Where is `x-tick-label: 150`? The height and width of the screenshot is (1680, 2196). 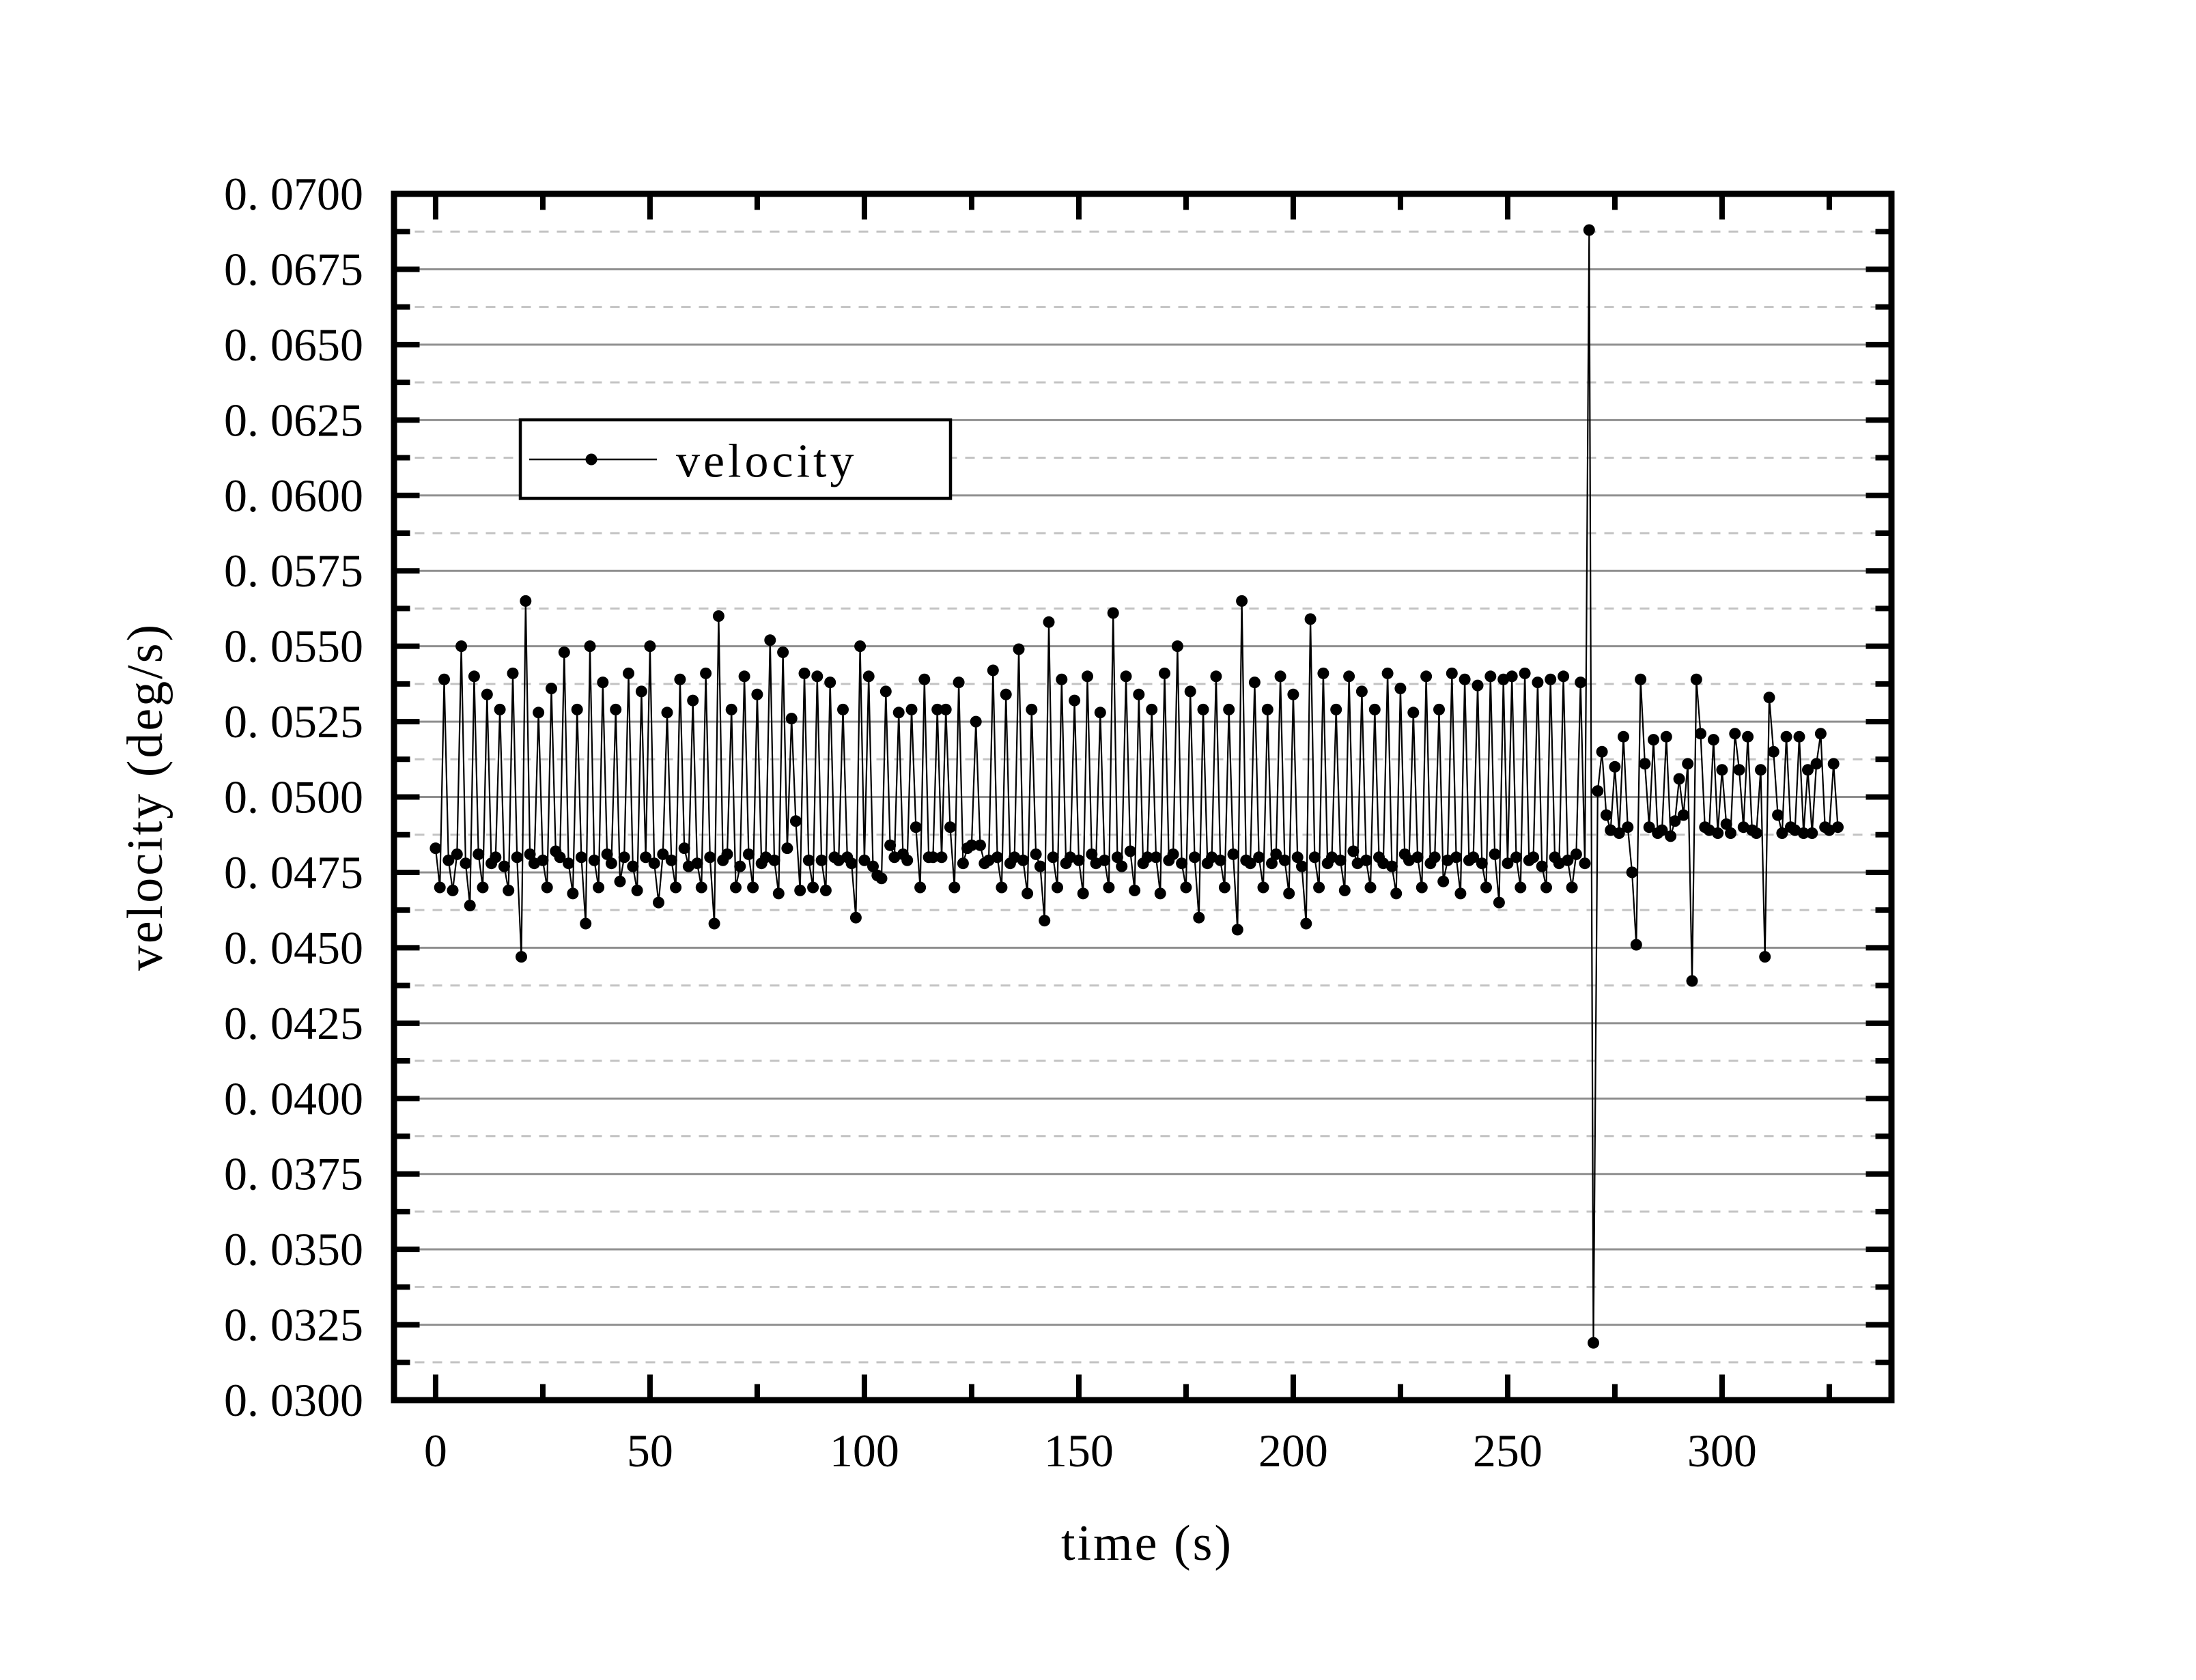
x-tick-label: 150 is located at coordinates (1079, 1451).